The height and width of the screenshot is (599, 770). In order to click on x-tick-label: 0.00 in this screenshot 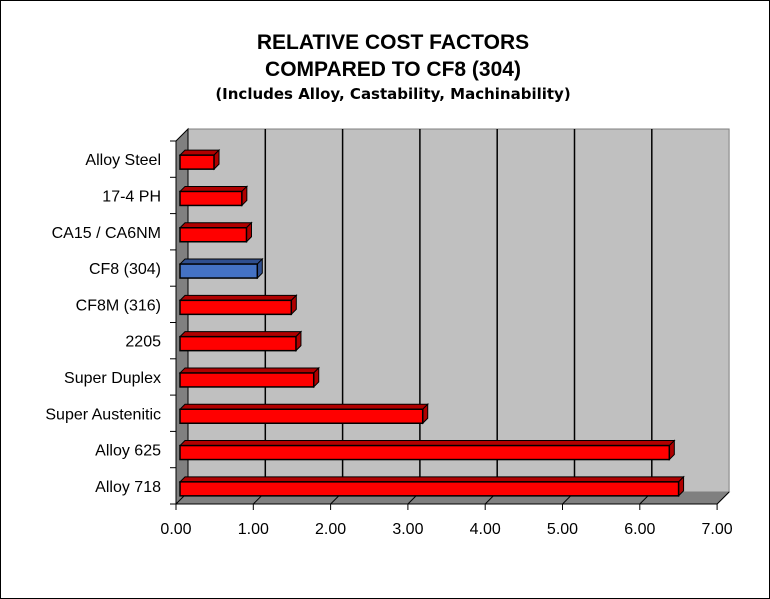, I will do `click(175, 529)`.